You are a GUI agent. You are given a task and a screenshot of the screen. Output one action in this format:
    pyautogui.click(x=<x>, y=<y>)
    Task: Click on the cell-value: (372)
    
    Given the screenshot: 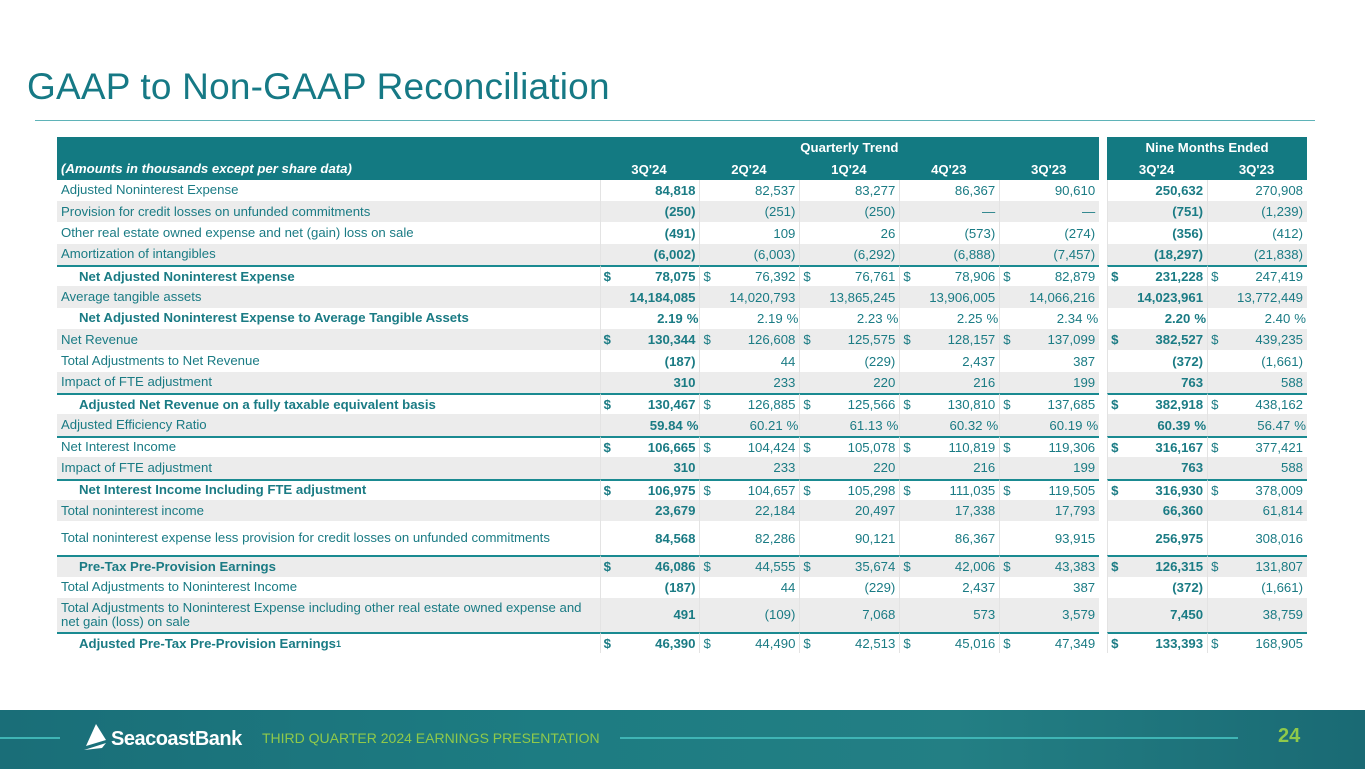 What is the action you would take?
    pyautogui.click(x=1188, y=587)
    